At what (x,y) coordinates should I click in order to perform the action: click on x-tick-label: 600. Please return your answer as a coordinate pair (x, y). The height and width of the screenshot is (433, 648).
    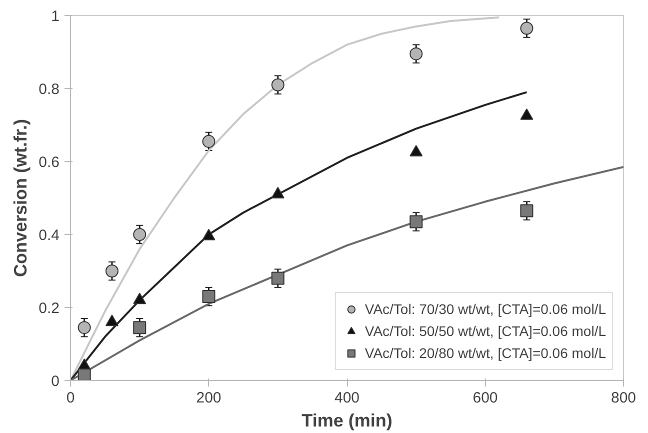
    Looking at the image, I should click on (485, 398).